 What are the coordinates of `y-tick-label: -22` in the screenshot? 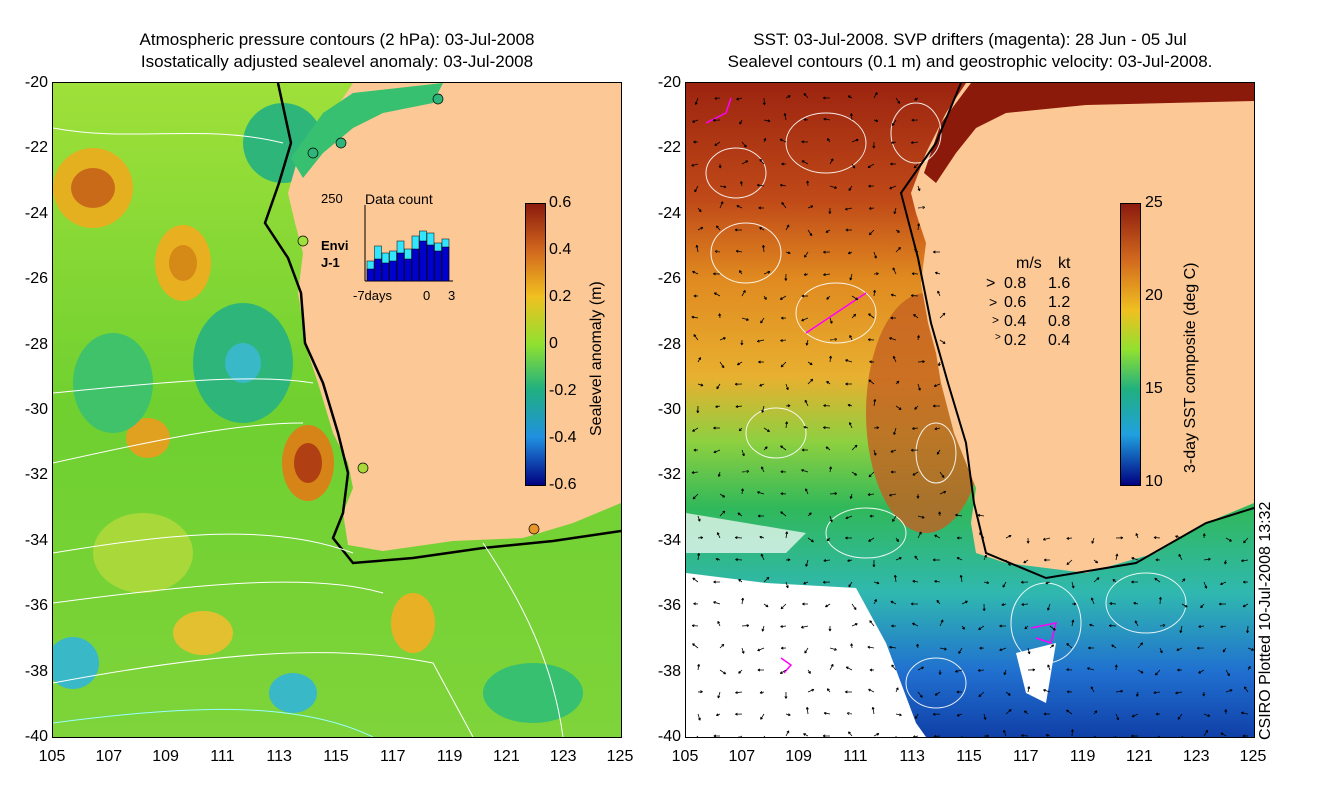 It's located at (669, 148).